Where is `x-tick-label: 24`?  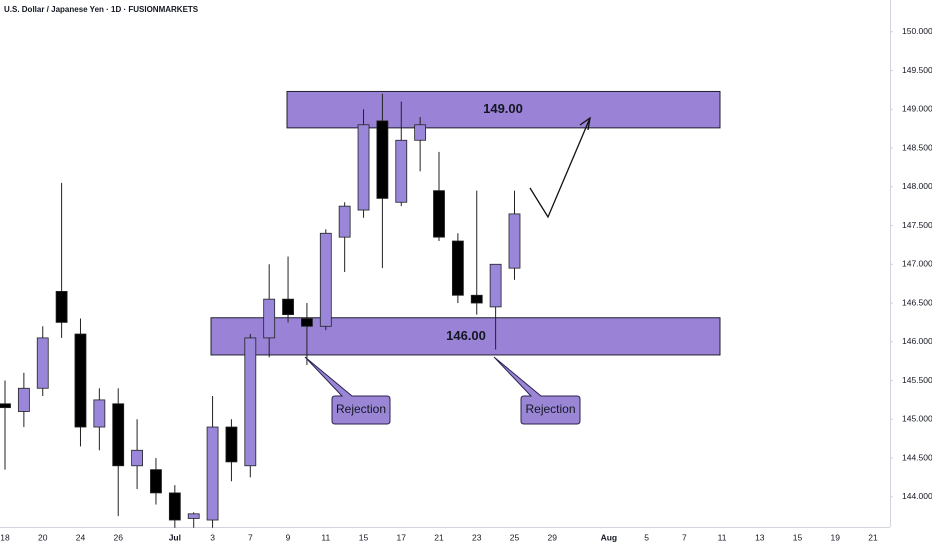 x-tick-label: 24 is located at coordinates (81, 537).